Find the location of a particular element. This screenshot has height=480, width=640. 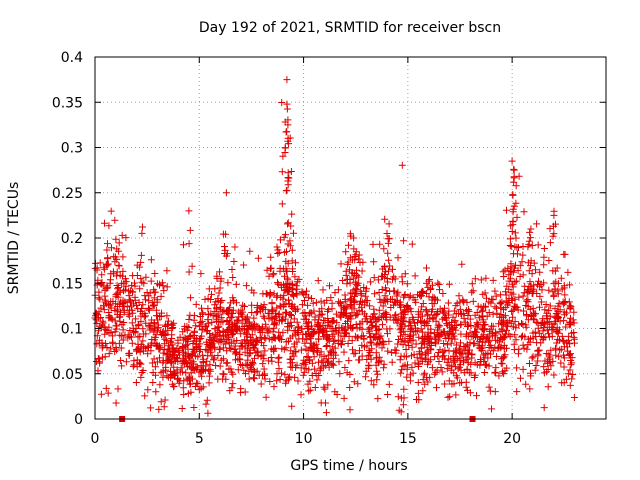

y-tick-label: 0.35 is located at coordinates (67, 103).